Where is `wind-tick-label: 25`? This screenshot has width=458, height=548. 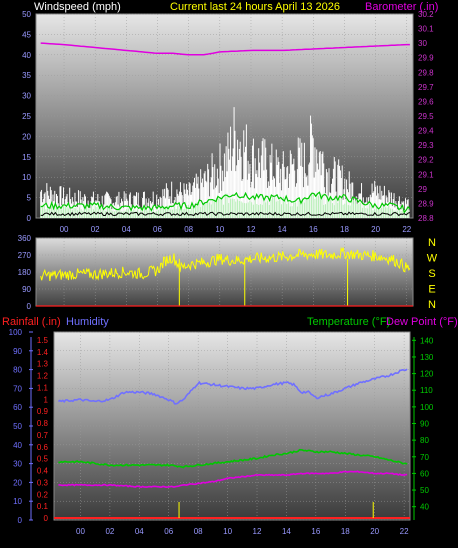
wind-tick-label: 25 is located at coordinates (26, 116).